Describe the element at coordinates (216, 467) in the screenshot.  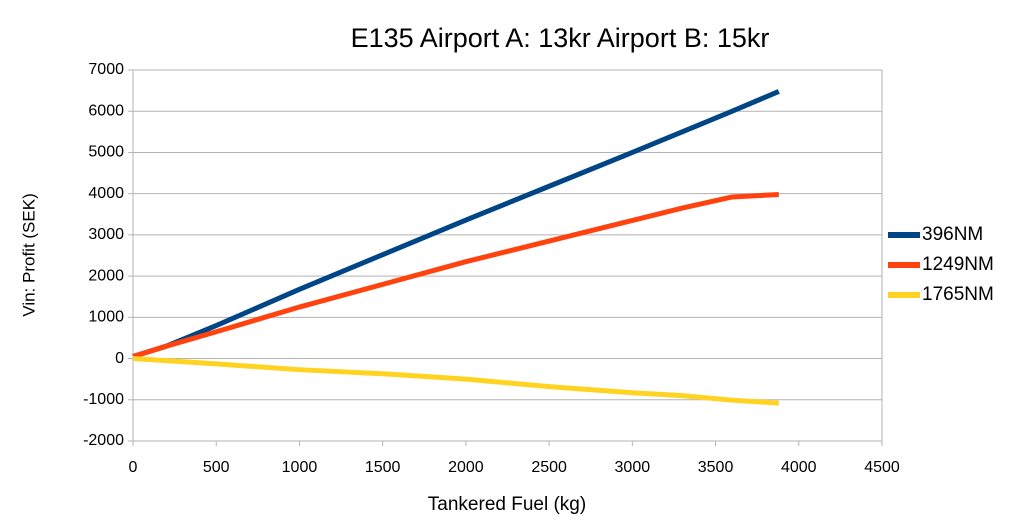
I see `x-tick-label: 500` at that location.